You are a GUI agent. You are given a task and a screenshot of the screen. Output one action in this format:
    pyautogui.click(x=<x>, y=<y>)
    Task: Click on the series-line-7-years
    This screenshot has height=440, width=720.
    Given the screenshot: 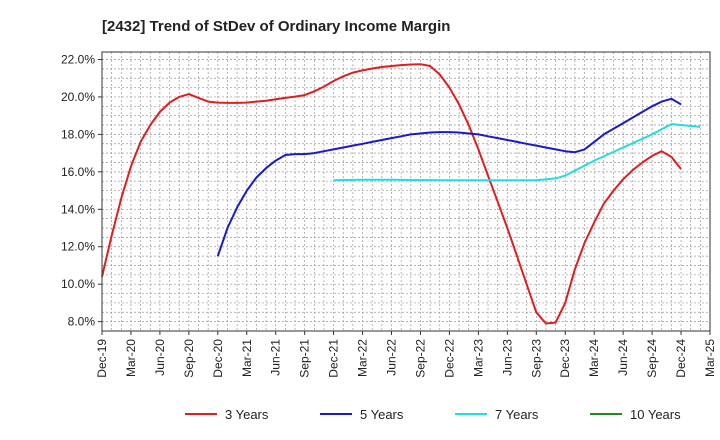 What is the action you would take?
    pyautogui.click(x=517, y=152)
    